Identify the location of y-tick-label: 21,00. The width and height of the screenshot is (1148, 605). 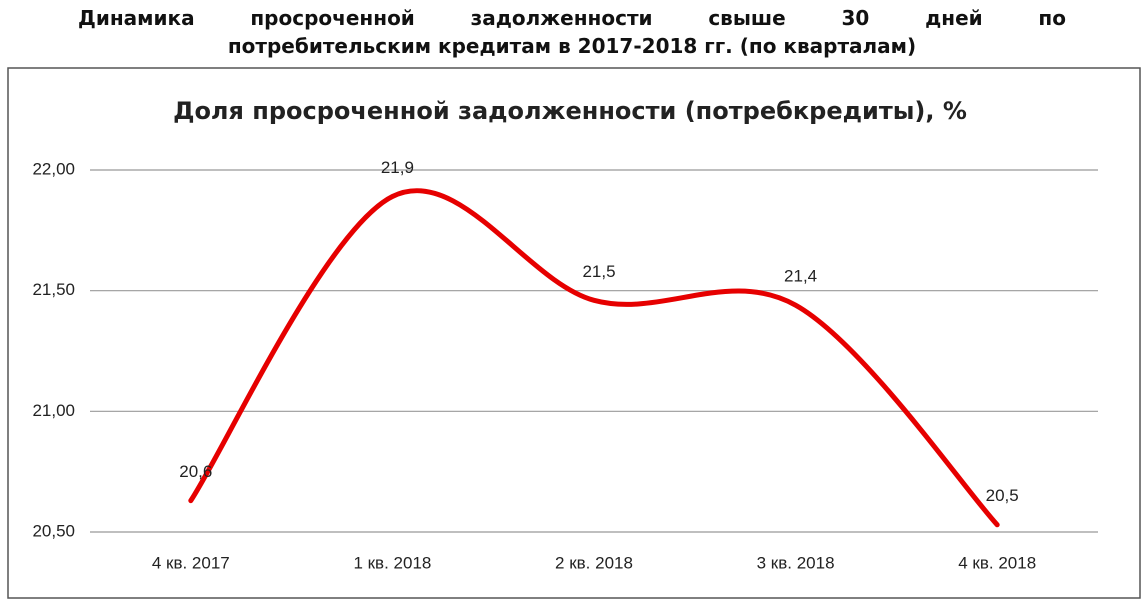
(53, 410).